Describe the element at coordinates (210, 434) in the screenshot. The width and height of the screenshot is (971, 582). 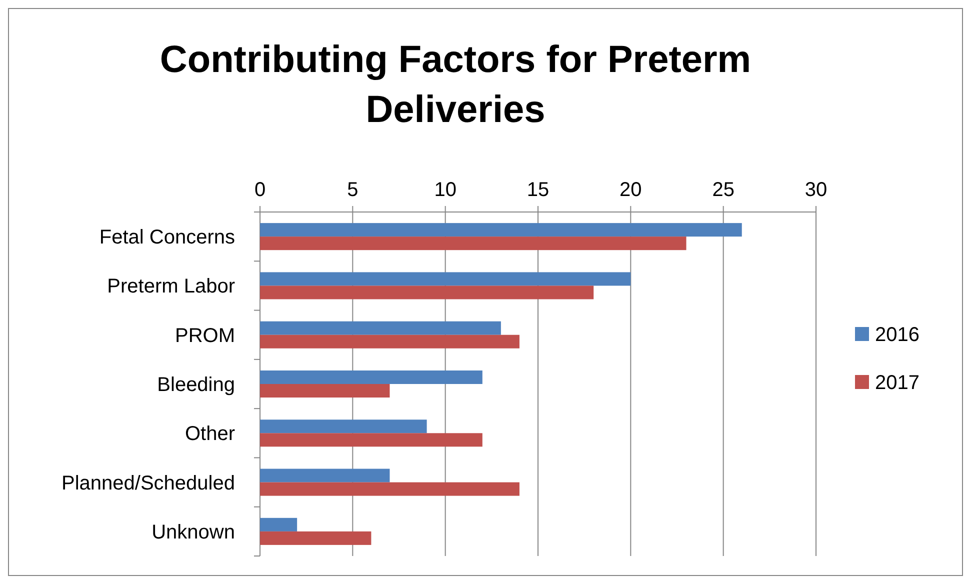
I see `y-tick-label: Other` at that location.